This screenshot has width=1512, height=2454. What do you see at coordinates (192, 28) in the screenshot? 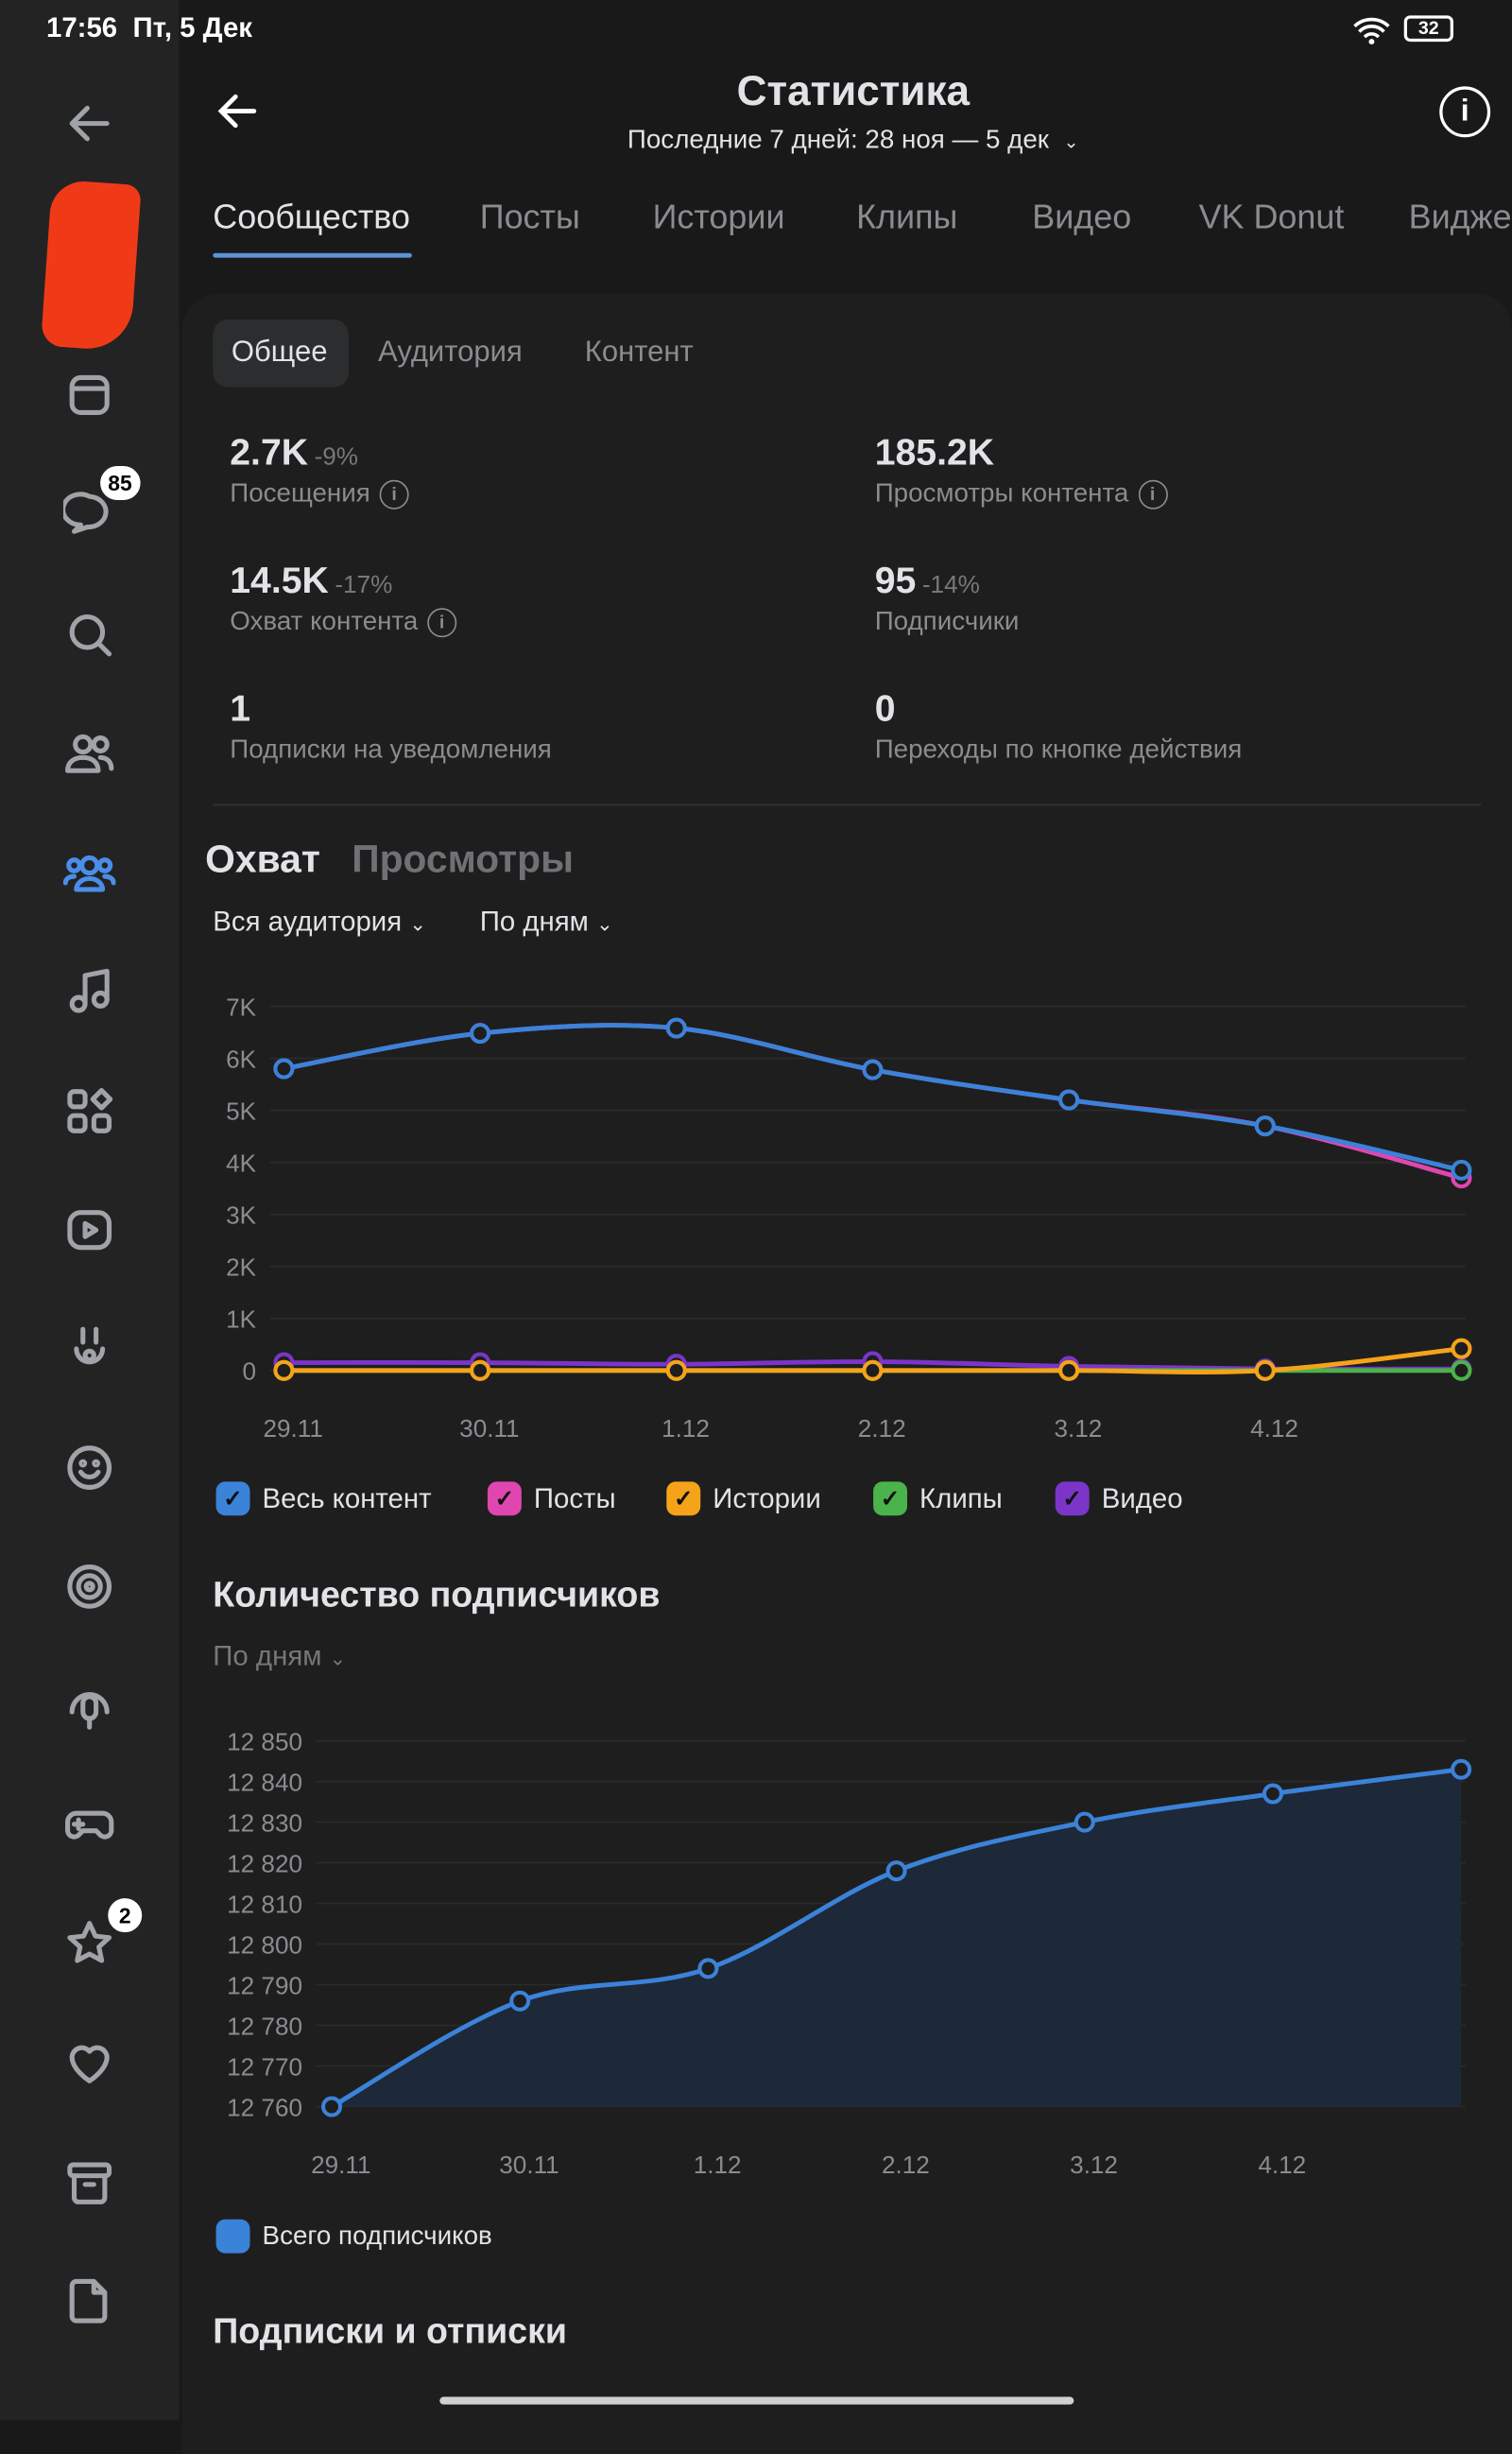
I see `status-date: Пт, 5 Дек` at bounding box center [192, 28].